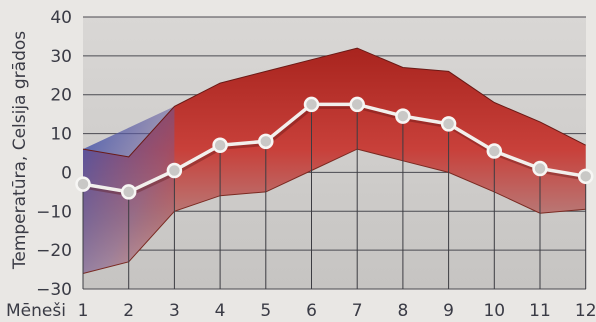 The width and height of the screenshot is (596, 322). What do you see at coordinates (54, 154) in the screenshot?
I see `y-axis-tick-labels: 40 30 20 10 0 −10 −20 −30` at bounding box center [54, 154].